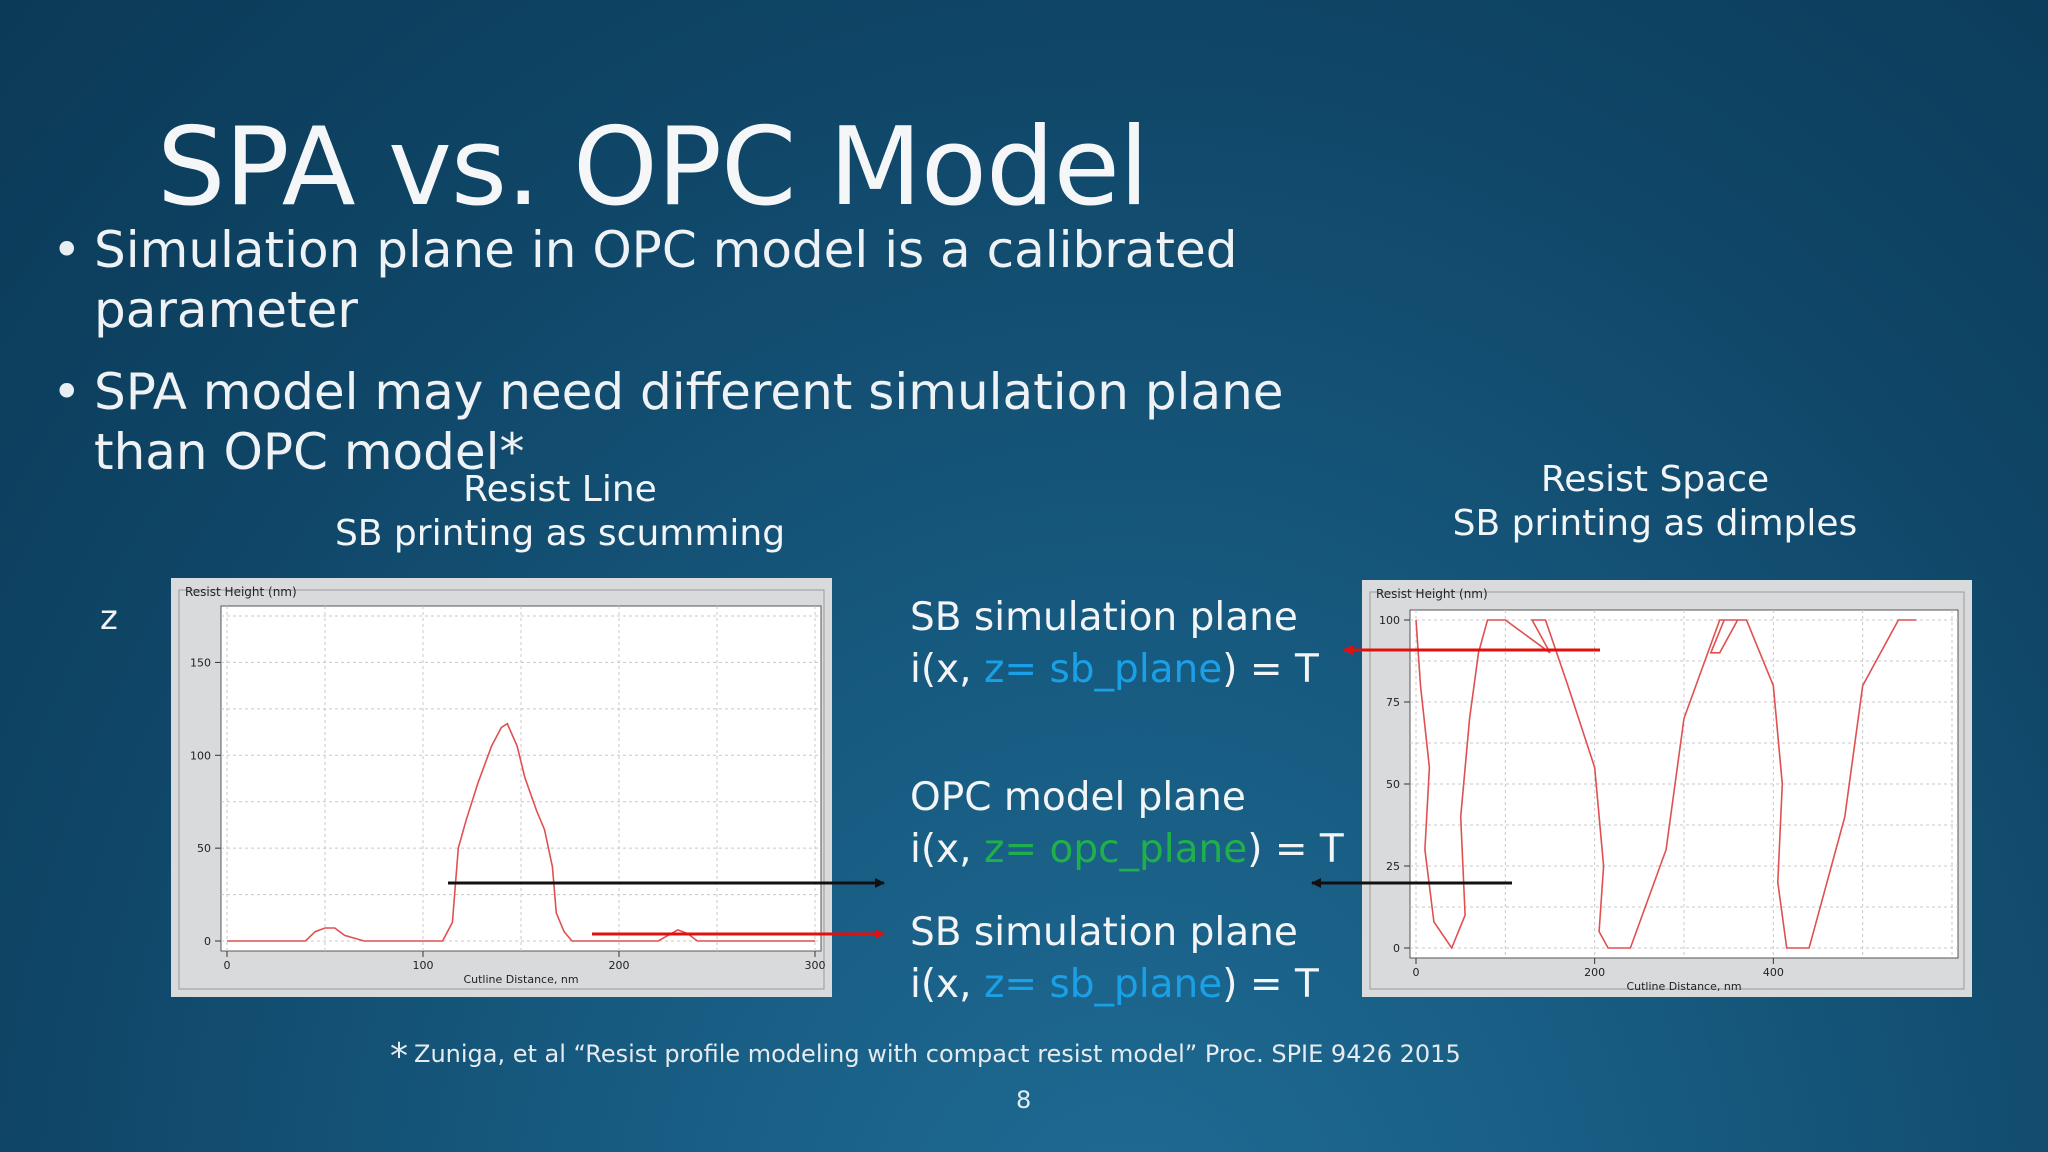 The height and width of the screenshot is (1152, 2048). I want to click on right-caption-line1: Resist Space, so click(1655, 479).